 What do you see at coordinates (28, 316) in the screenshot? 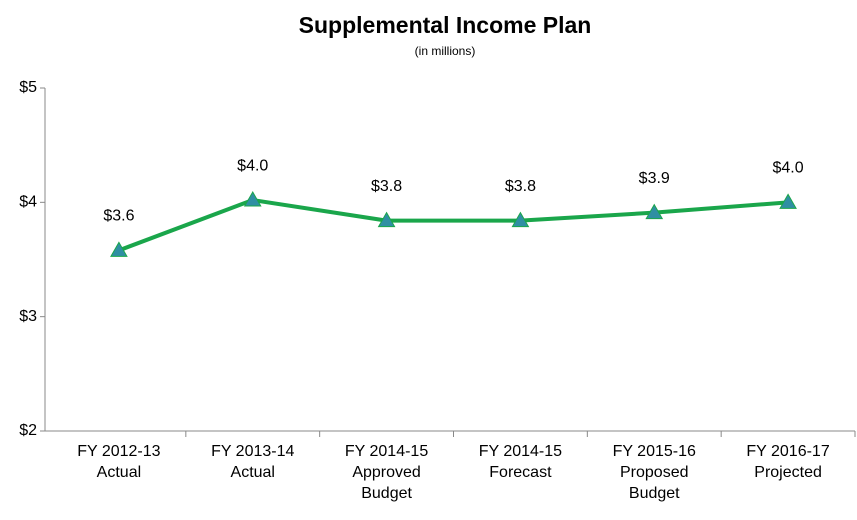
I see `y-tick-label: $3` at bounding box center [28, 316].